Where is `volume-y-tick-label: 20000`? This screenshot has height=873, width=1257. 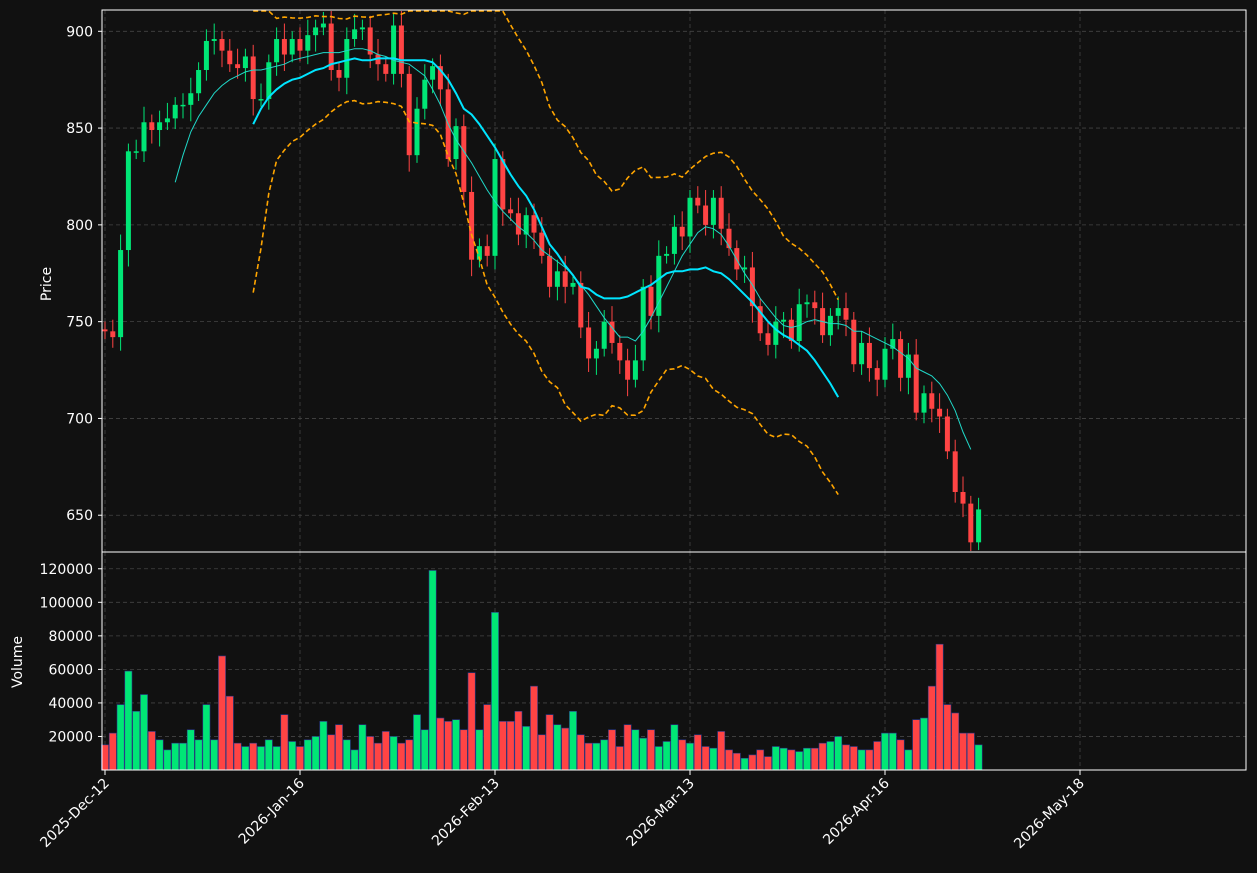
volume-y-tick-label: 20000 is located at coordinates (70, 737).